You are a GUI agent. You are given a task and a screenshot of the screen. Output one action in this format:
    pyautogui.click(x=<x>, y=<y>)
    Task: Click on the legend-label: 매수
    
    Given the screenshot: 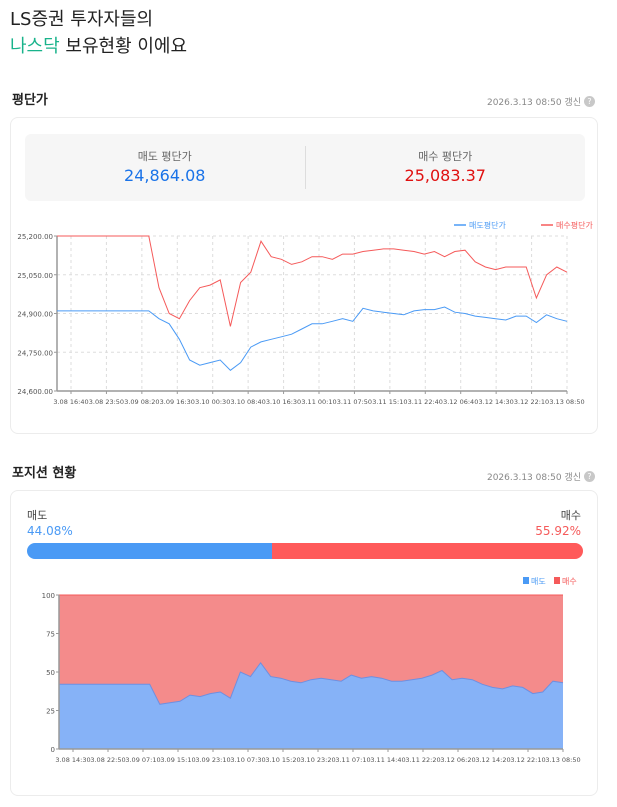 What is the action you would take?
    pyautogui.click(x=569, y=581)
    